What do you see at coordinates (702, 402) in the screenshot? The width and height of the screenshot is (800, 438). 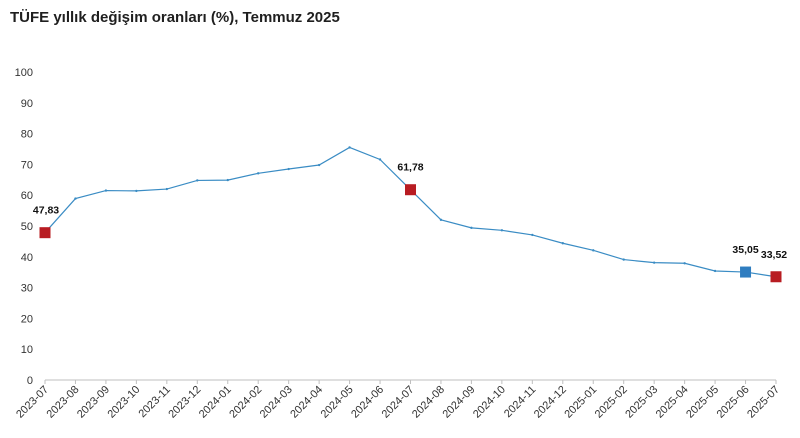 I see `x-tick-label: 2025-05` at bounding box center [702, 402].